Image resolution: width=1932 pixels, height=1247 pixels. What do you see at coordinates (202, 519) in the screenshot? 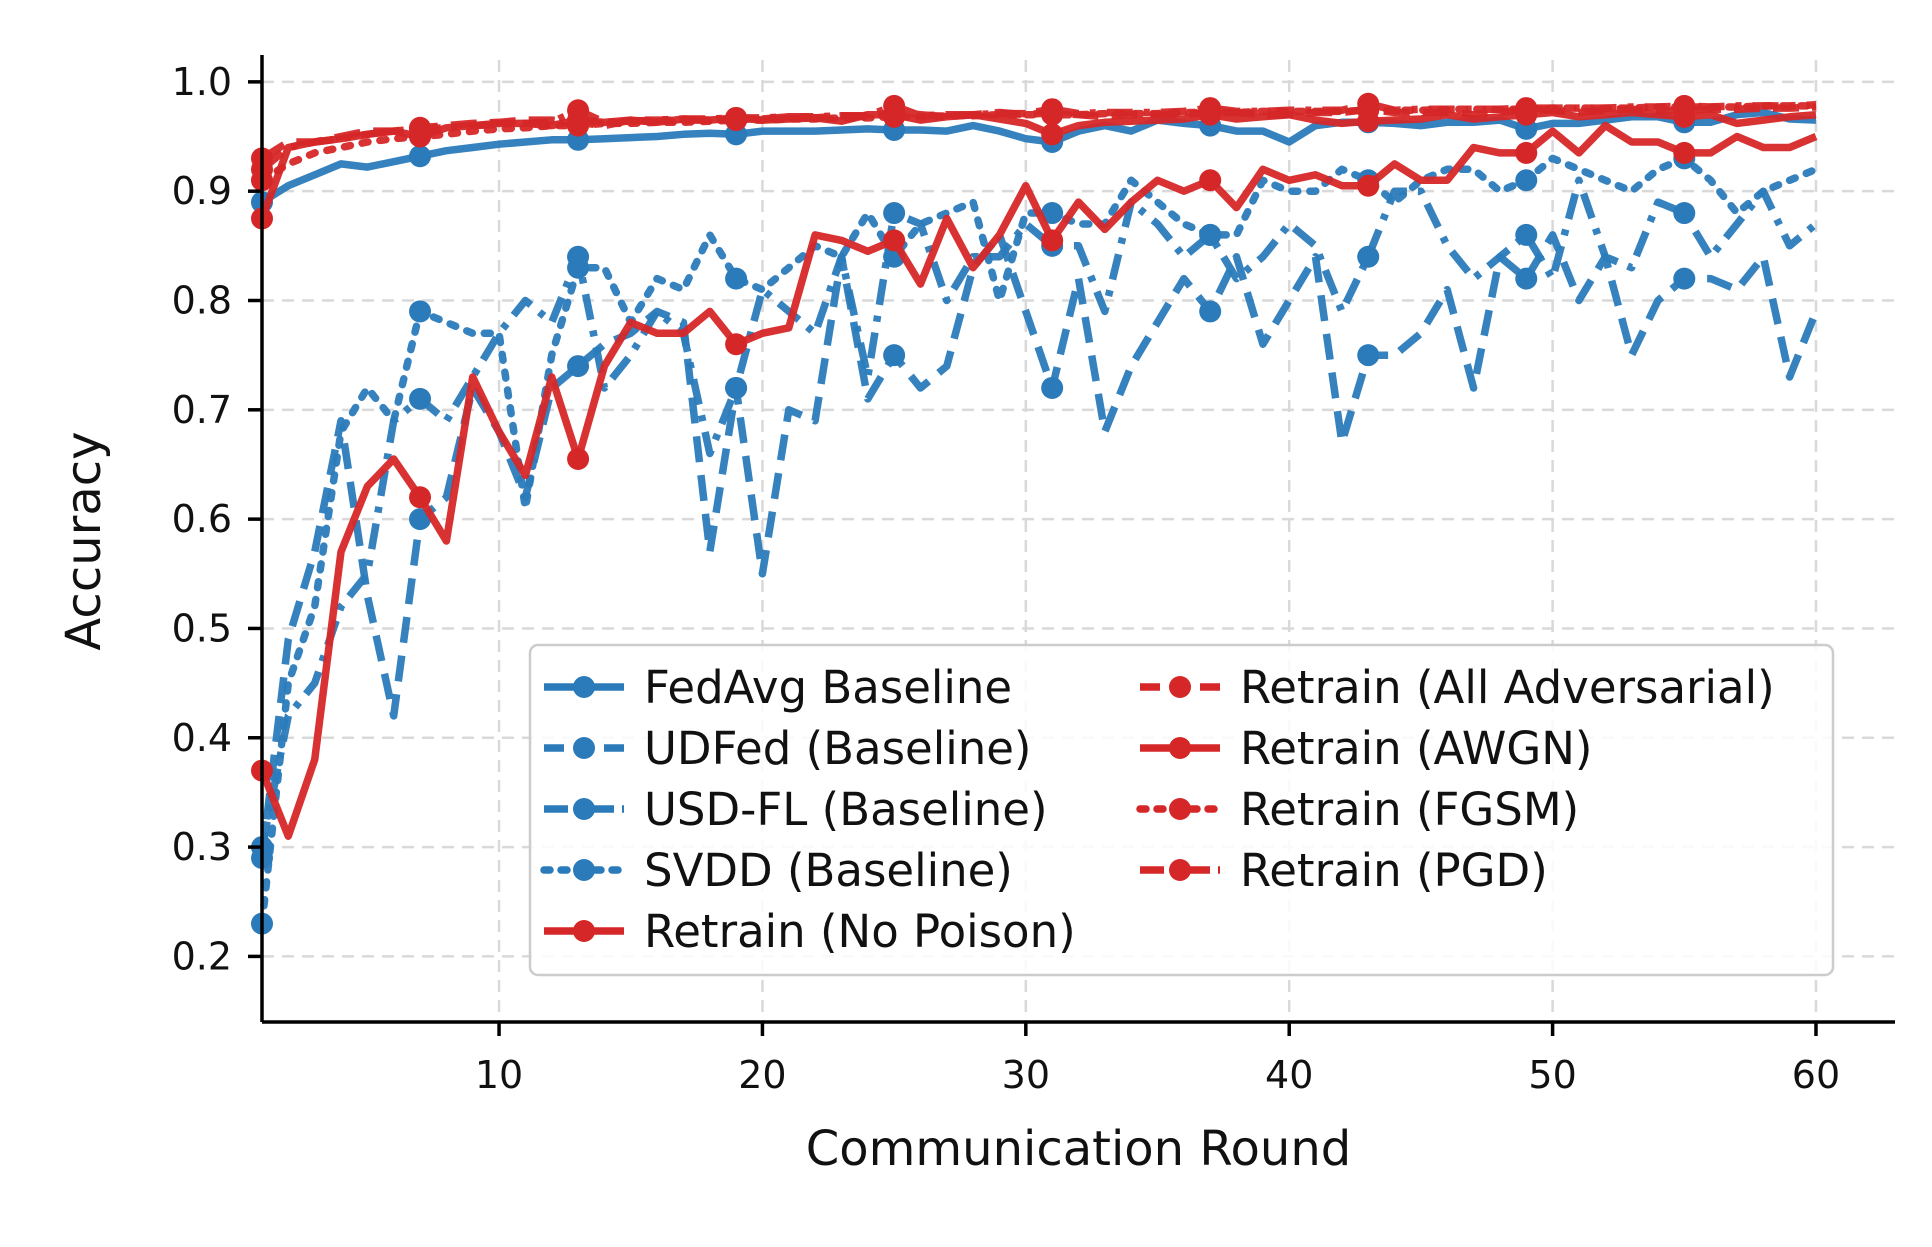
I see `y-tick-label: 0.6` at bounding box center [202, 519].